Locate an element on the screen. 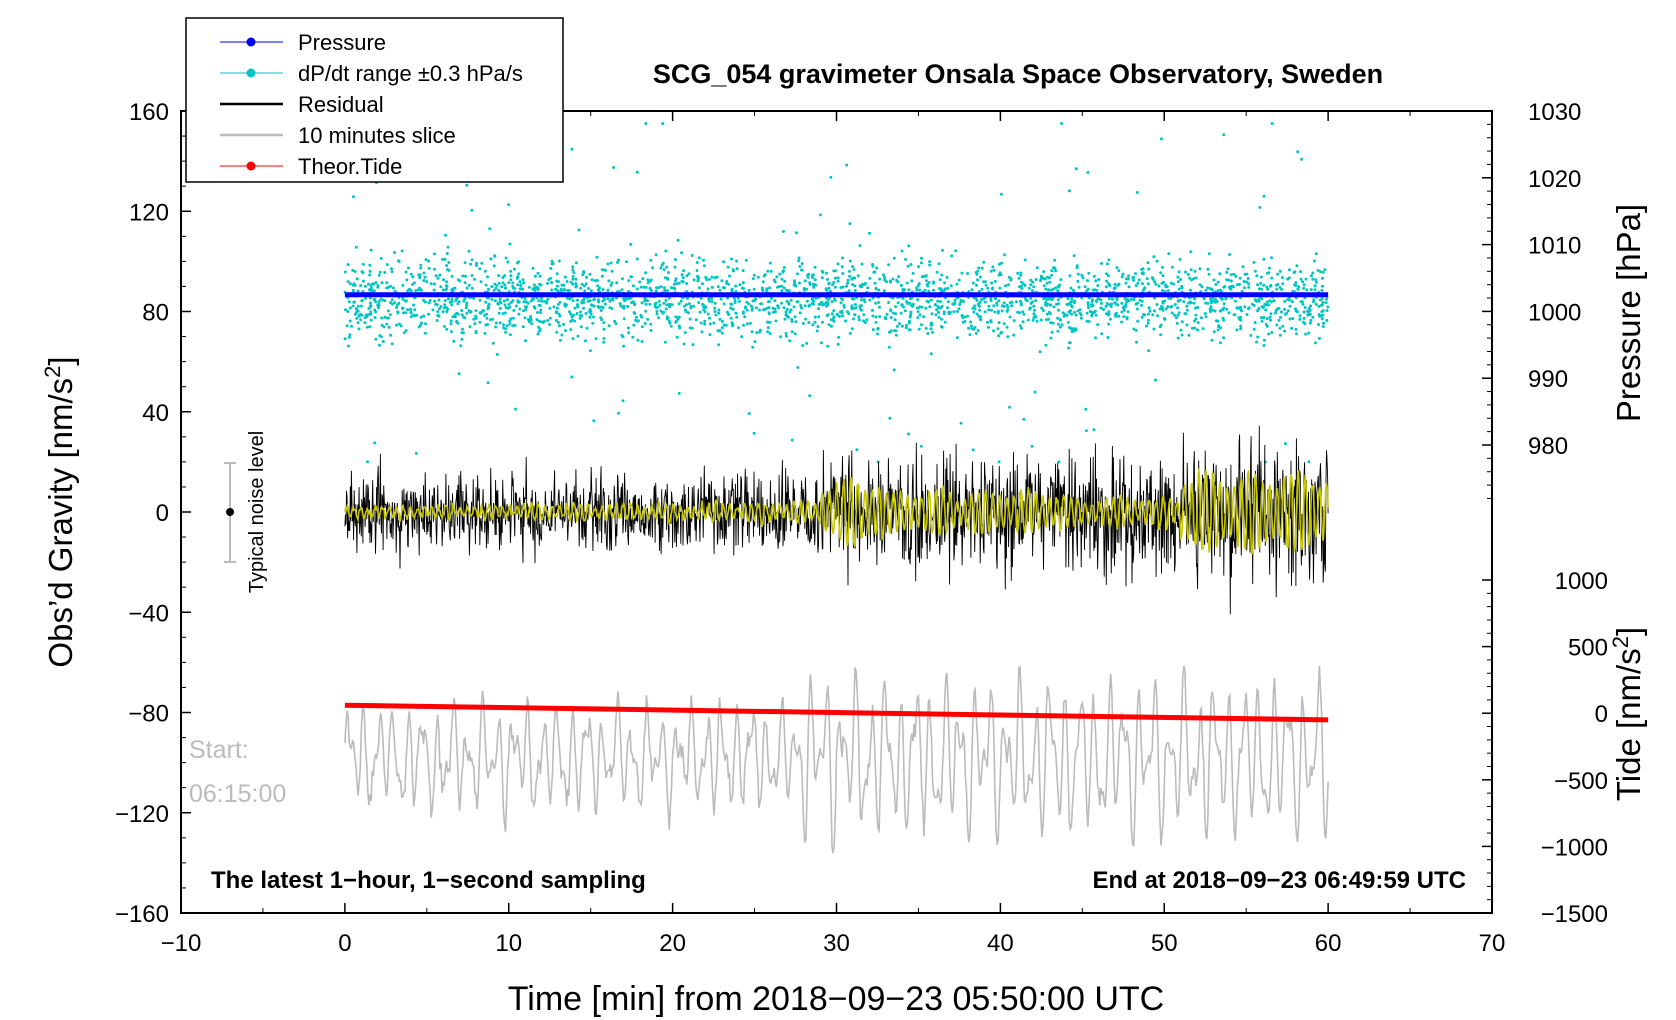 The height and width of the screenshot is (1020, 1676). bottom-right-note: End at 2018−09−23 06:49:59 UTC is located at coordinates (1279, 880).